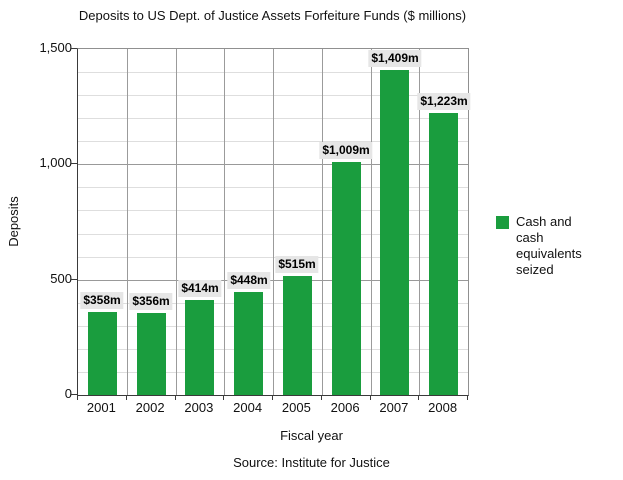 Image resolution: width=623 pixels, height=480 pixels. I want to click on bar-2001, so click(102, 353).